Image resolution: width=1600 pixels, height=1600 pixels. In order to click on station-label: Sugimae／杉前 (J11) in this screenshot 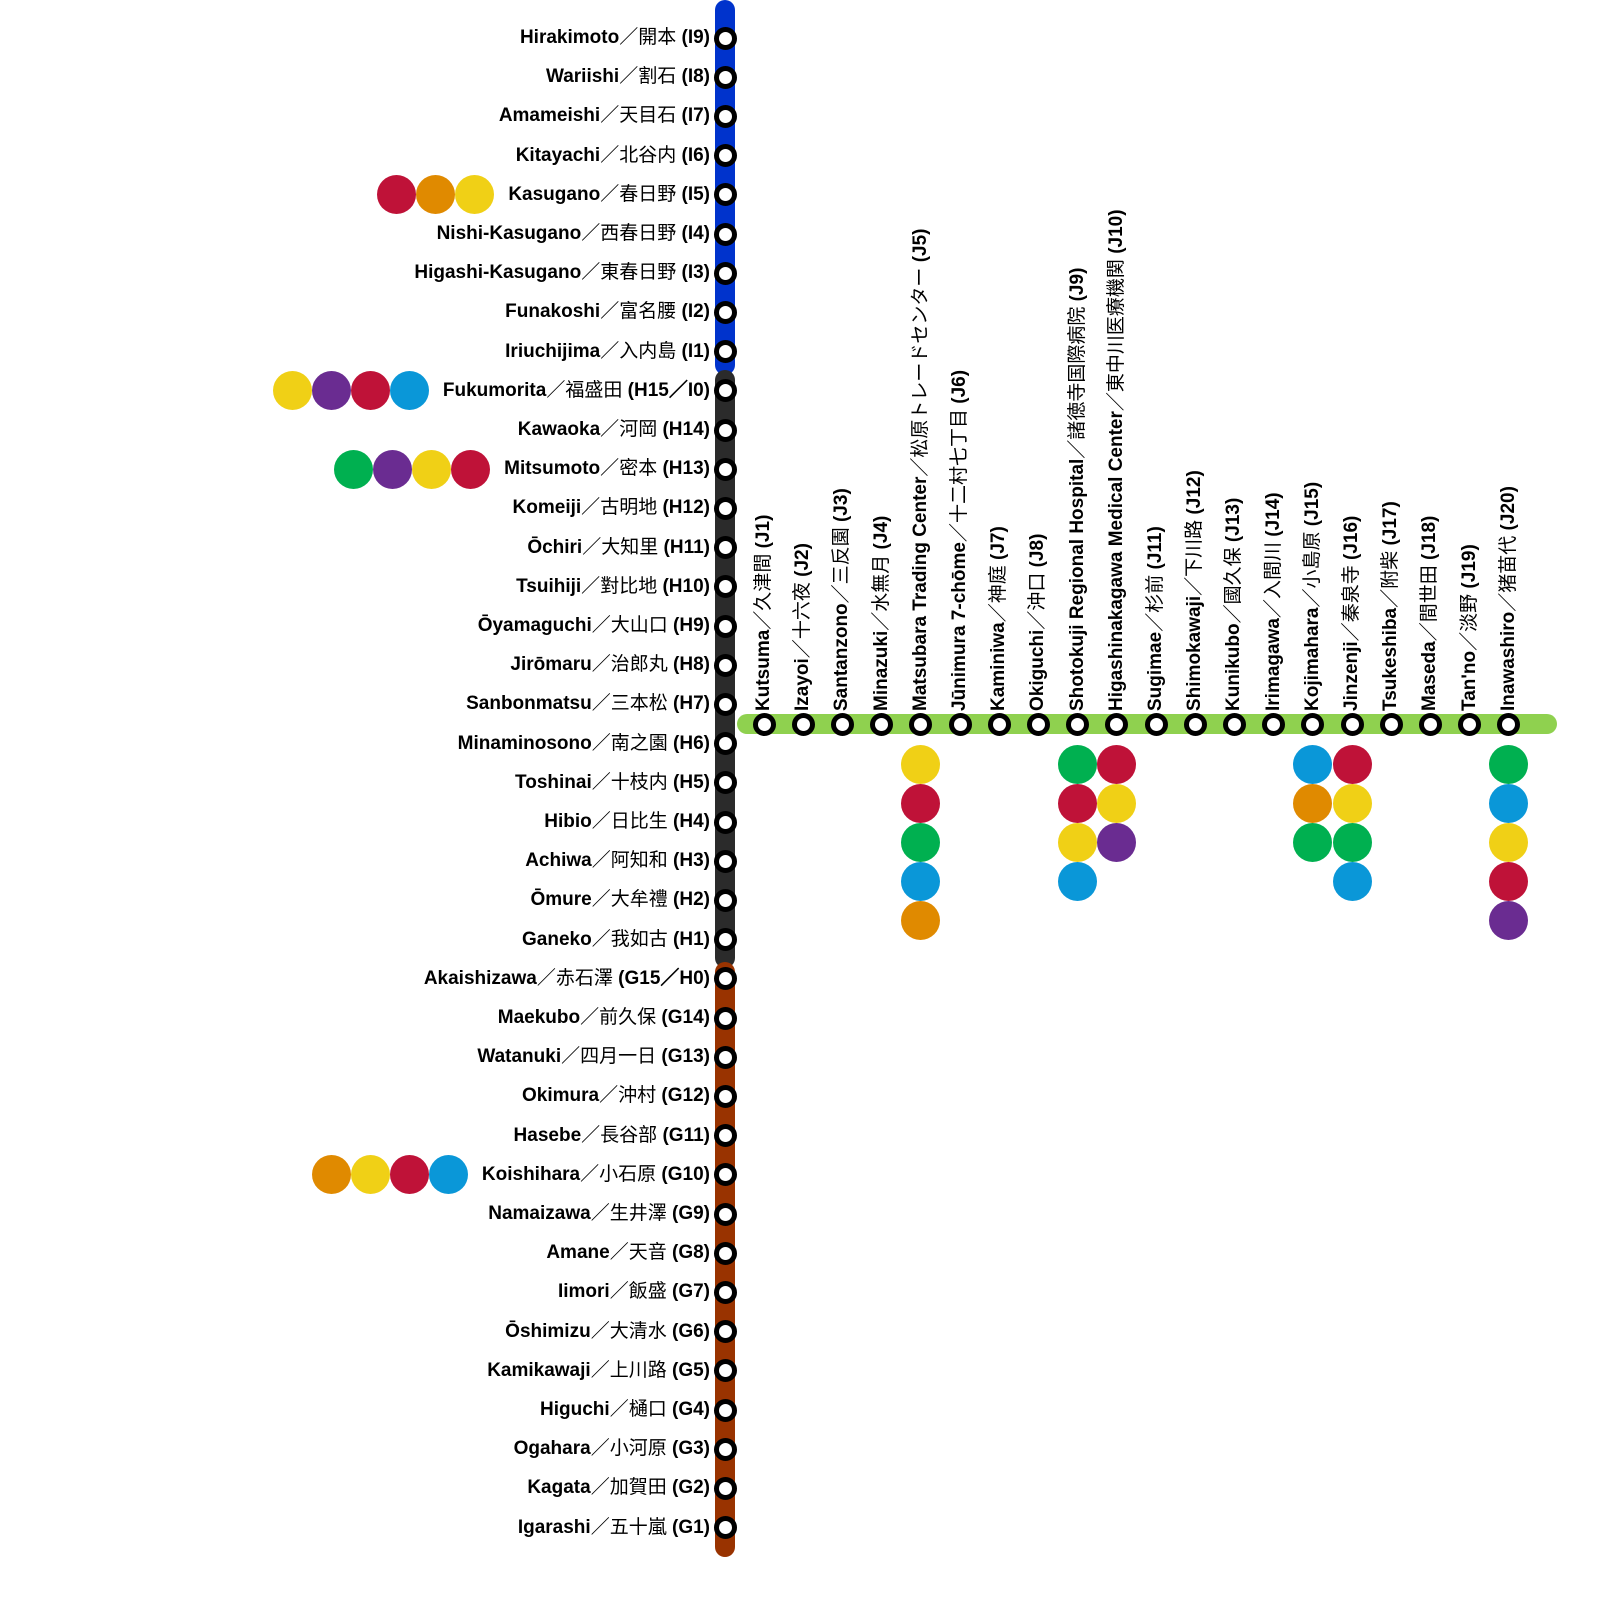, I will do `click(1156, 618)`.